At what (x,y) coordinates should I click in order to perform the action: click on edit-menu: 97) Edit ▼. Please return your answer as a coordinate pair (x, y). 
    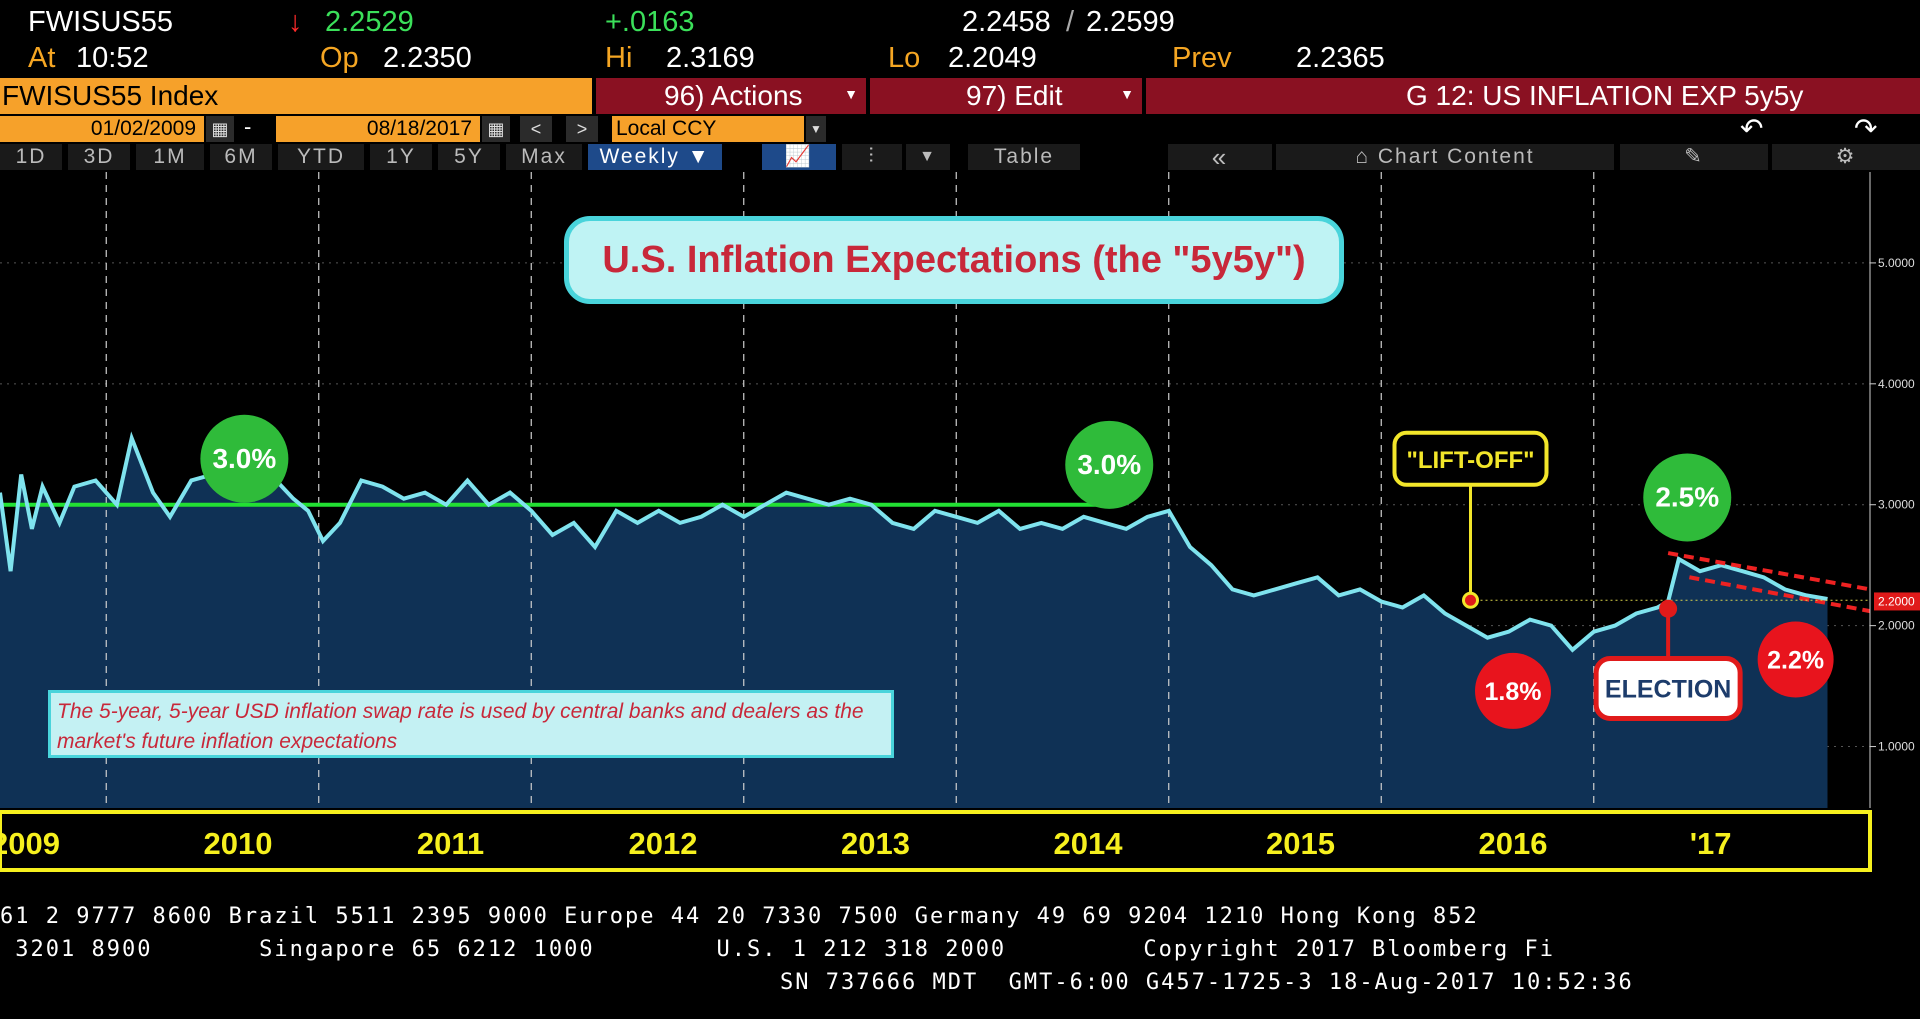
    Looking at the image, I should click on (1006, 96).